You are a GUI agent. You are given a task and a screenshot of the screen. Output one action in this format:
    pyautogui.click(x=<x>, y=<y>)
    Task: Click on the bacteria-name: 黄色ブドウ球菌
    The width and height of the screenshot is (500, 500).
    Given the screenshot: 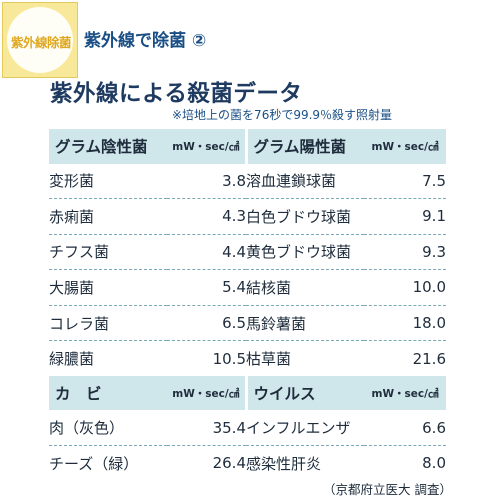 What is the action you would take?
    pyautogui.click(x=305, y=252)
    